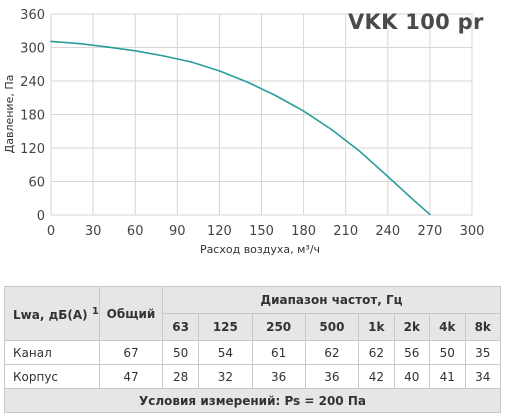 This screenshot has width=505, height=416. Describe the element at coordinates (52, 353) in the screenshot. I see `row-label: Канал` at that location.